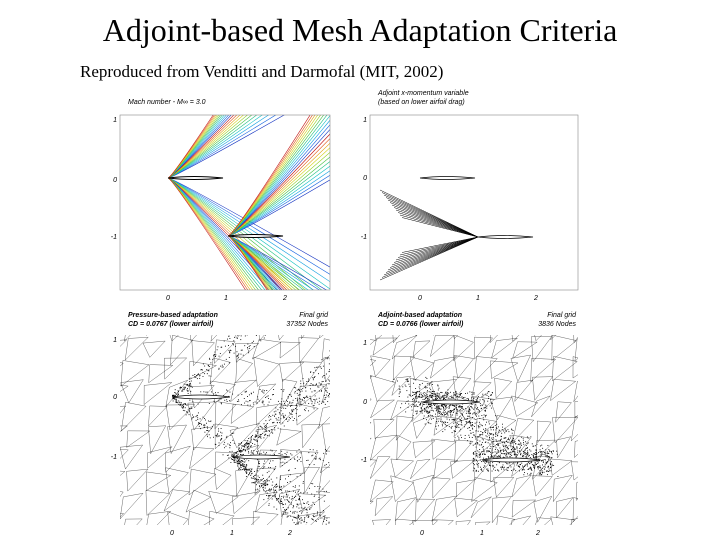 The height and width of the screenshot is (540, 720). I want to click on adjoint-line, so click(429, 258).